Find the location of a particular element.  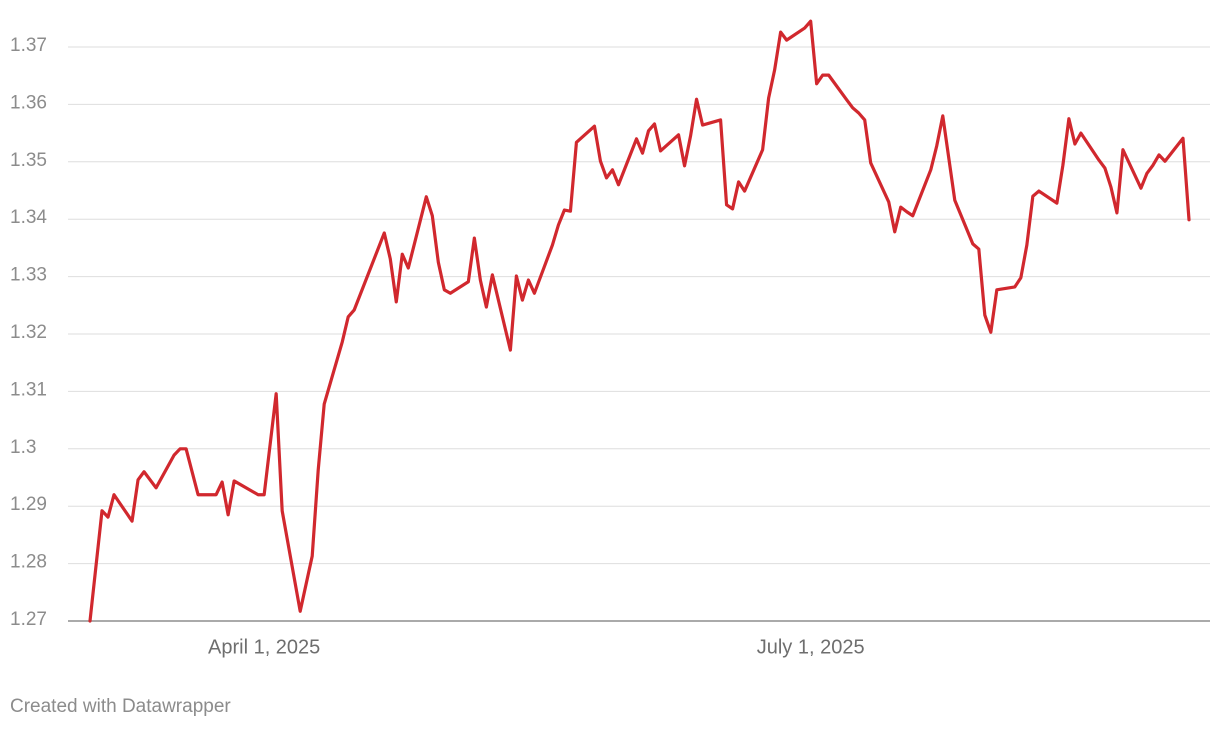

y-tick-label: 1.35 is located at coordinates (28, 160).